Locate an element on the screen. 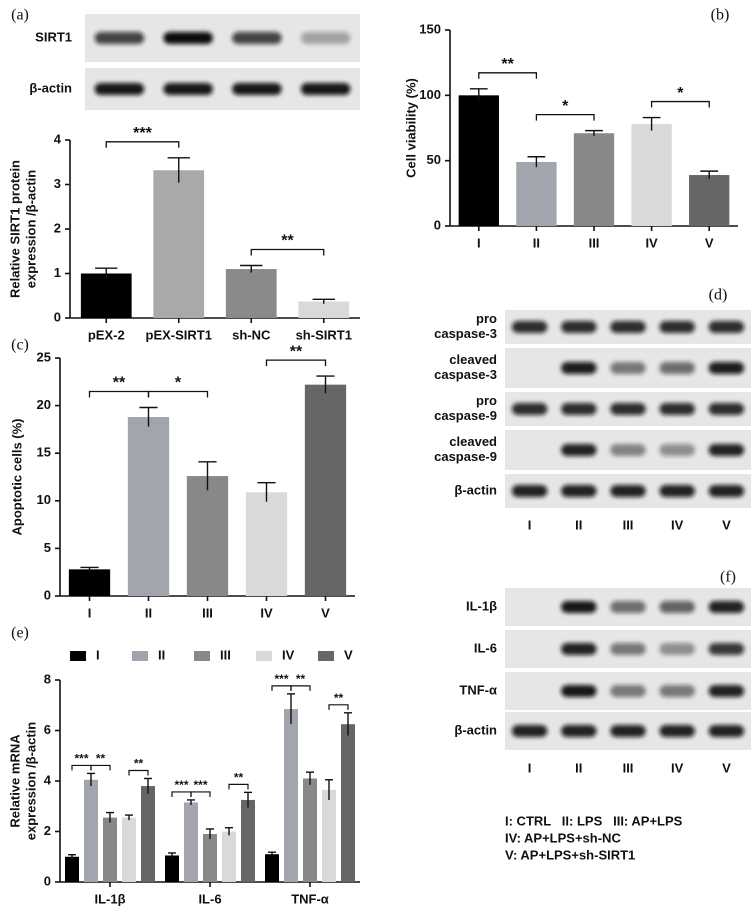 The height and width of the screenshot is (906, 755). y-tick-label: 10 is located at coordinates (44, 499).